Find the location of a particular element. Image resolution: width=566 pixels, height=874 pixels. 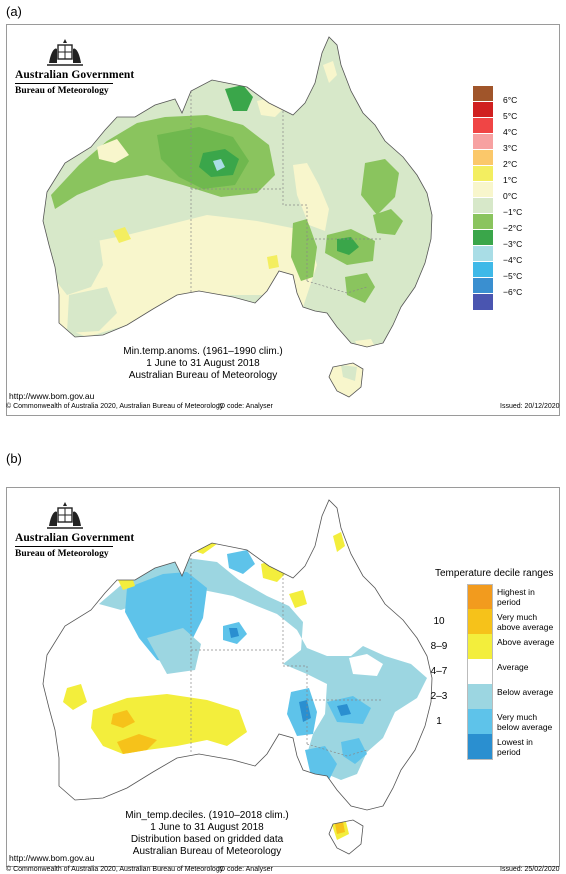

decile-label: Very much below average is located at coordinates (525, 722).